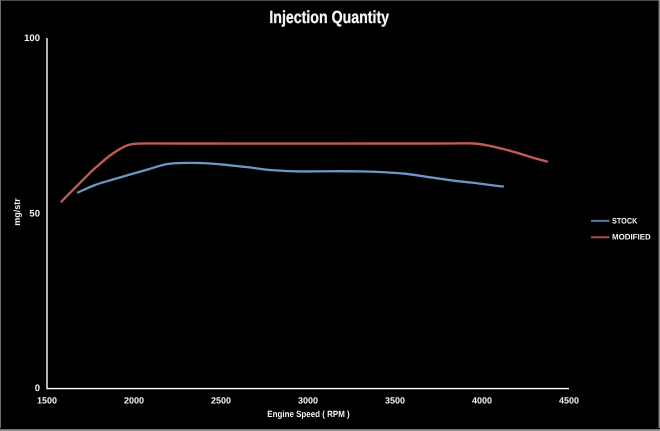  What do you see at coordinates (34, 214) in the screenshot?
I see `svg-text: 50` at bounding box center [34, 214].